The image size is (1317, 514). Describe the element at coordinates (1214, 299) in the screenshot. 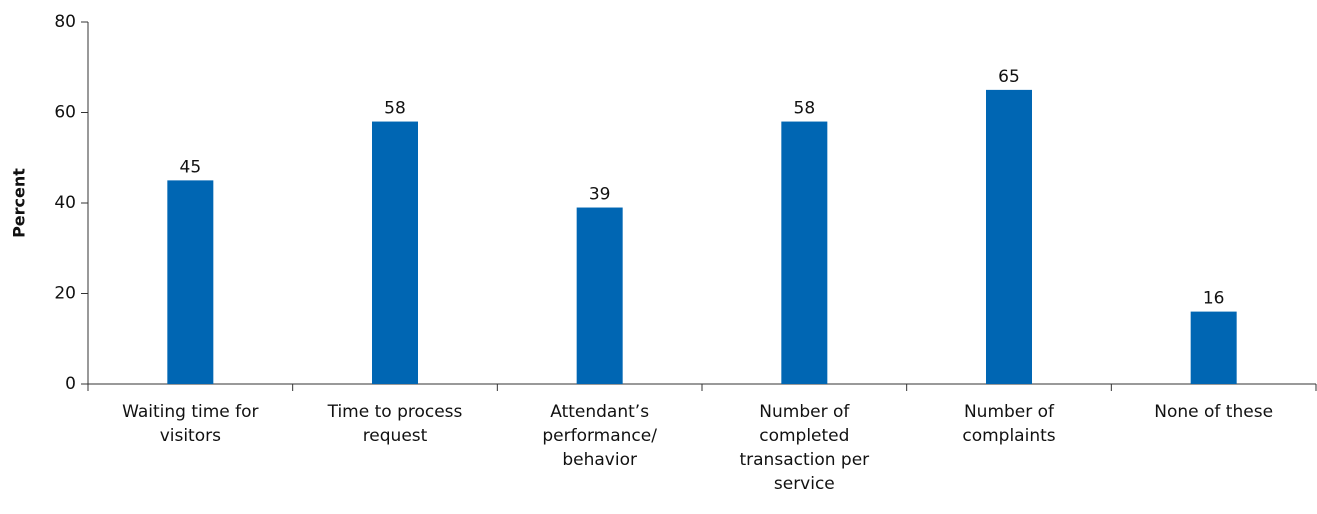

I see `value-label: 16` at that location.